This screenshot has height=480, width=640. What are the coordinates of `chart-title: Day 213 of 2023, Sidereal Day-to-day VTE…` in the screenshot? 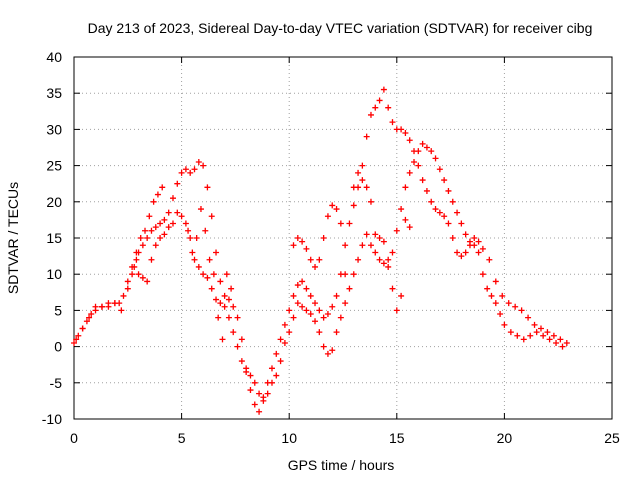 It's located at (340, 28).